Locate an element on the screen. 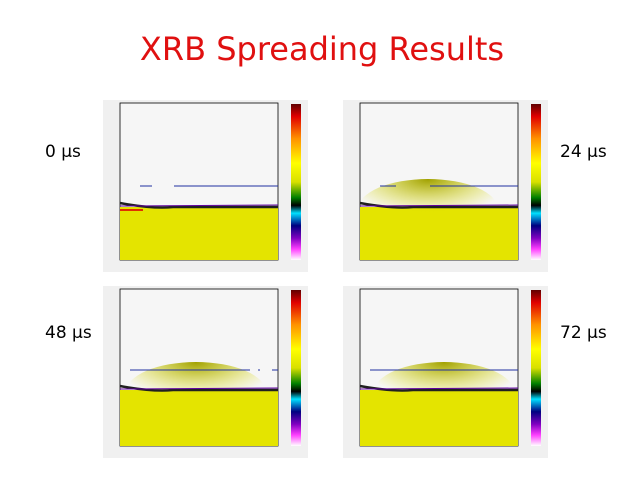 The width and height of the screenshot is (640, 480). time-label: 48 μs is located at coordinates (68, 333).